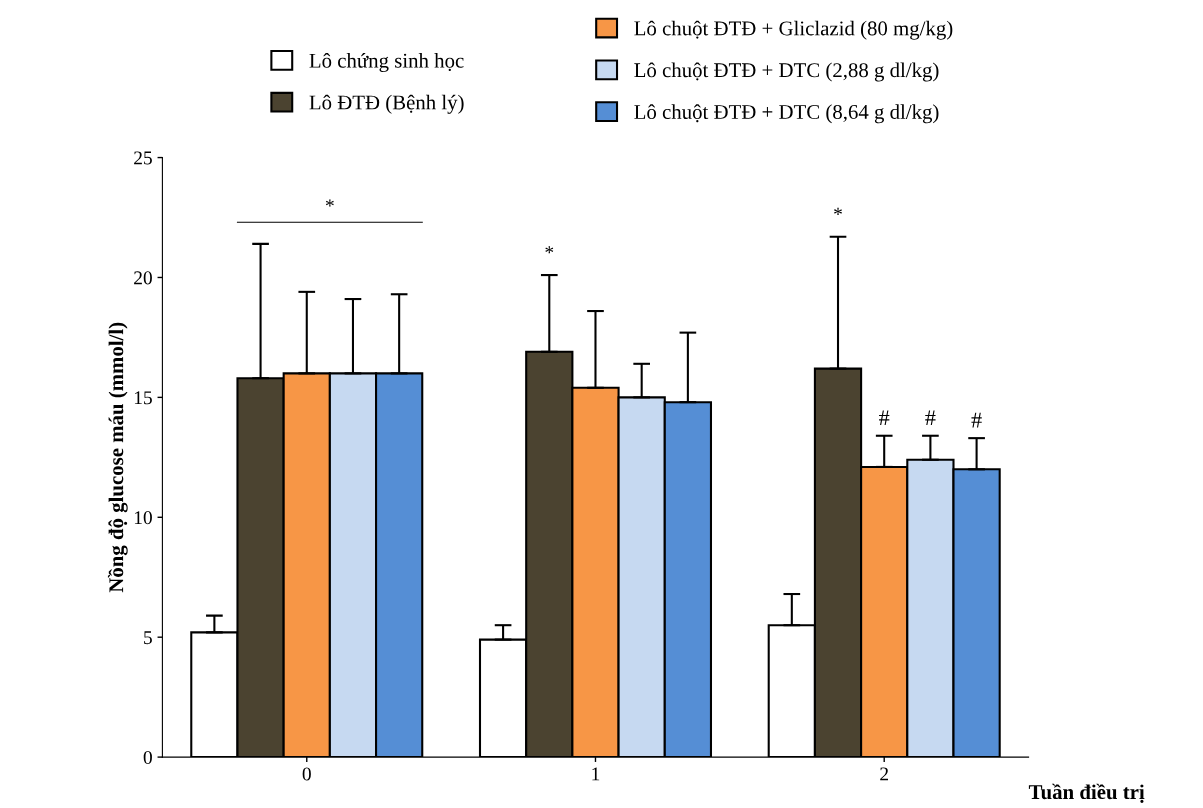  Describe the element at coordinates (786, 114) in the screenshot. I see `legend-label: Lô chuột ĐTĐ + DTC (8,64 g dl/kg)` at that location.